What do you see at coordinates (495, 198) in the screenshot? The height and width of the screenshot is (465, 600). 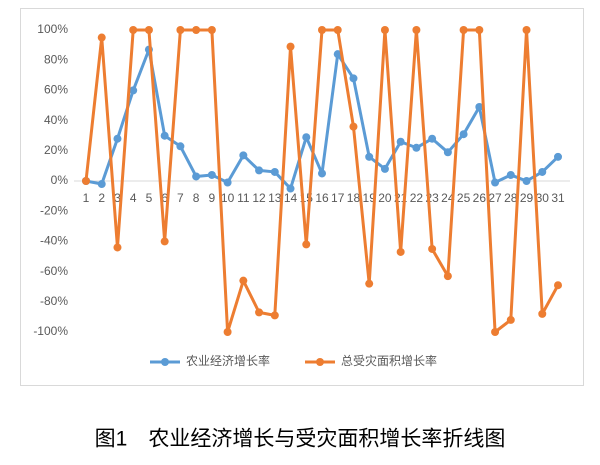 I see `x-tick-label: 27` at bounding box center [495, 198].